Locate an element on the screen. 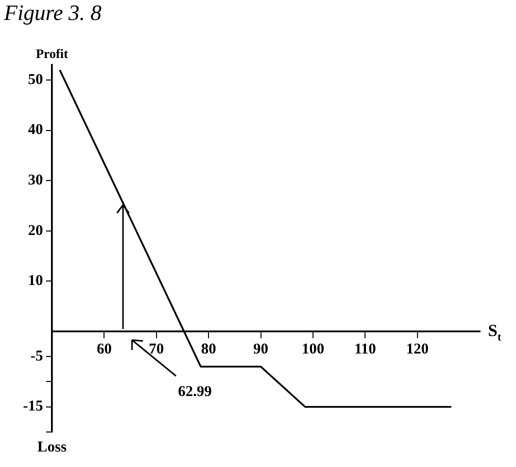 The width and height of the screenshot is (516, 467). y-tick-label: 50 is located at coordinates (35, 80).